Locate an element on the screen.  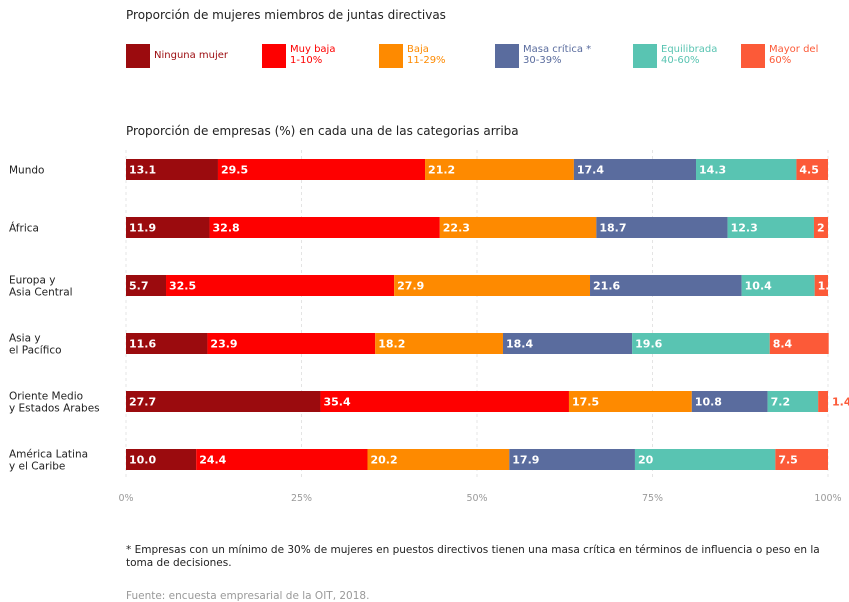
legend-label-line2: 30-39% is located at coordinates (542, 60).